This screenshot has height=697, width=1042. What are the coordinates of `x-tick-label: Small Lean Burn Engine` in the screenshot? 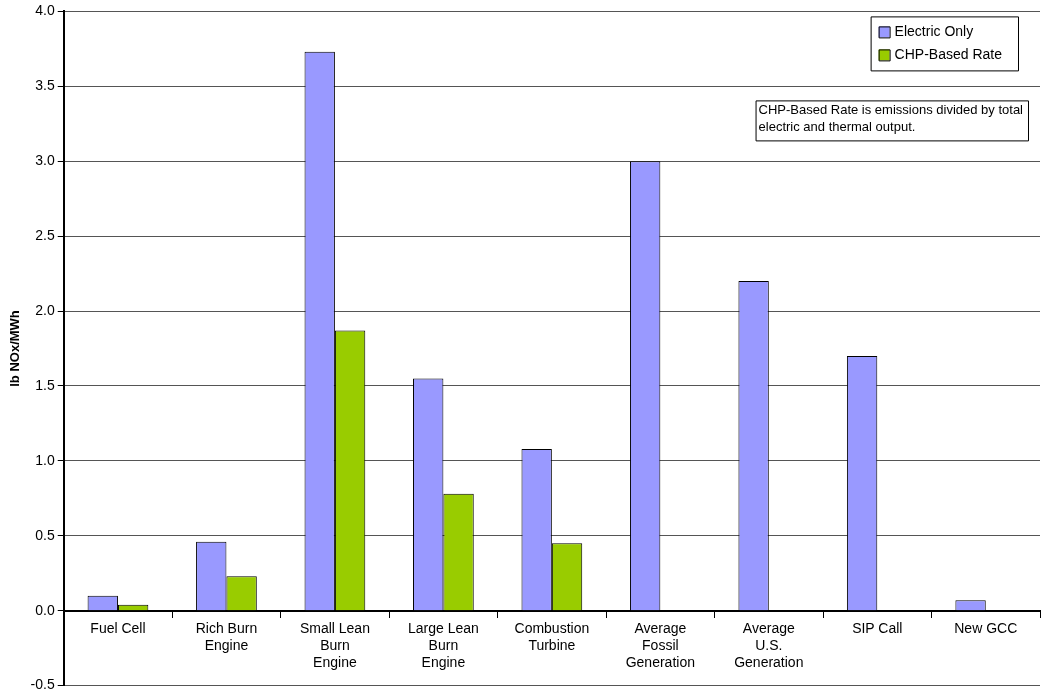 It's located at (334, 644).